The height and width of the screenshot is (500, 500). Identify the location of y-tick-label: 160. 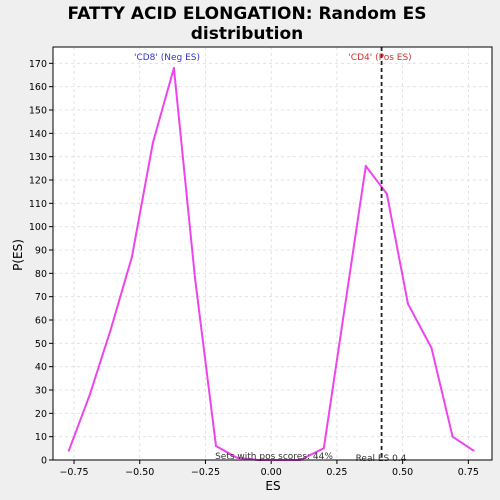
(38, 87).